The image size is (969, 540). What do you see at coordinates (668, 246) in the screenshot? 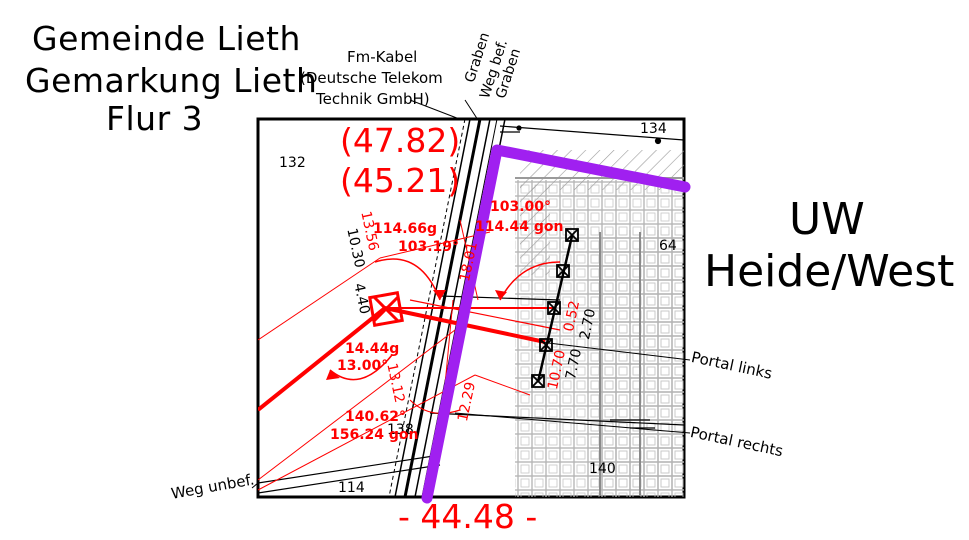
I see `parcel-number-64: 64` at bounding box center [668, 246].